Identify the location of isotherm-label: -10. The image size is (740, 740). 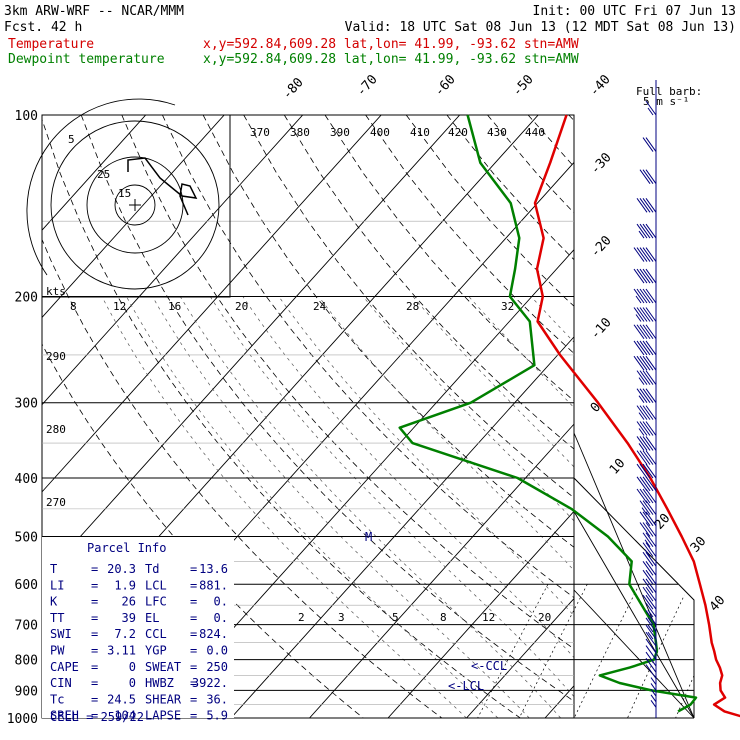
(601, 328).